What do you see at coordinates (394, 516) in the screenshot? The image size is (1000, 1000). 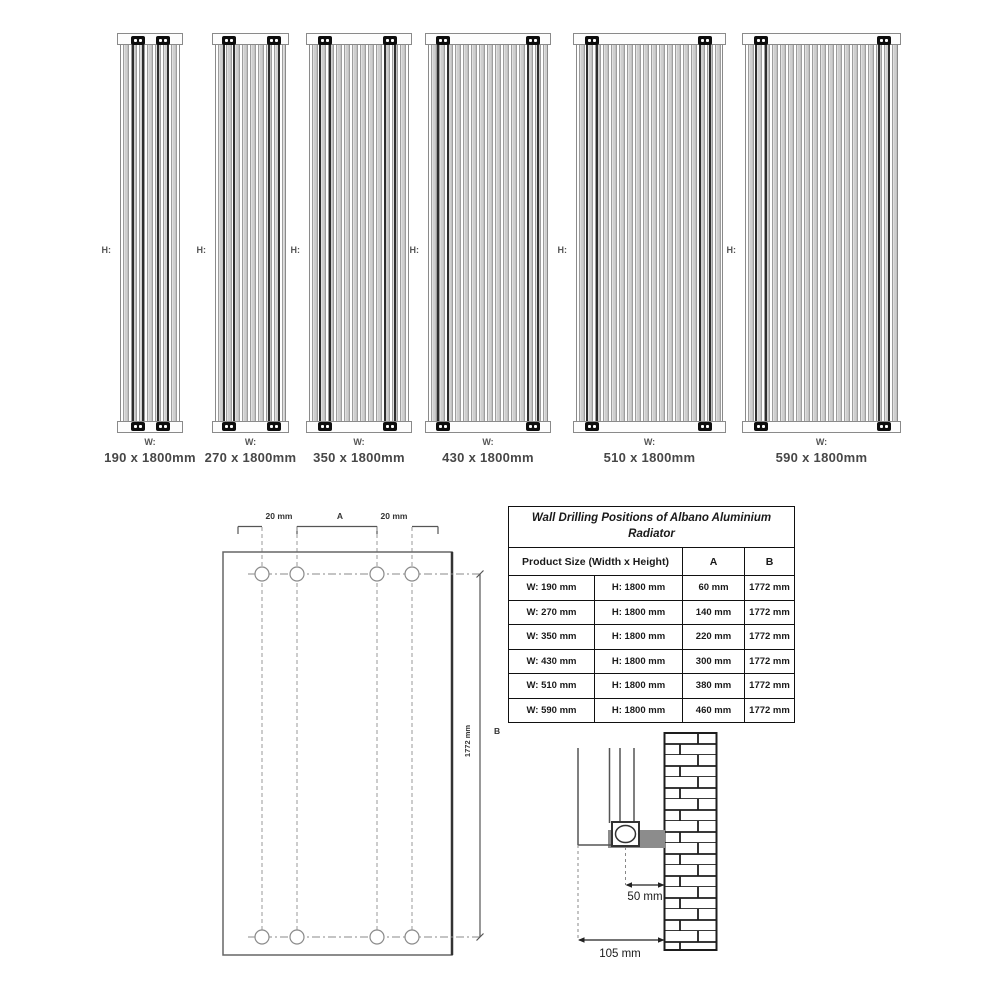 I see `dim-20mm-right: 20 mm` at bounding box center [394, 516].